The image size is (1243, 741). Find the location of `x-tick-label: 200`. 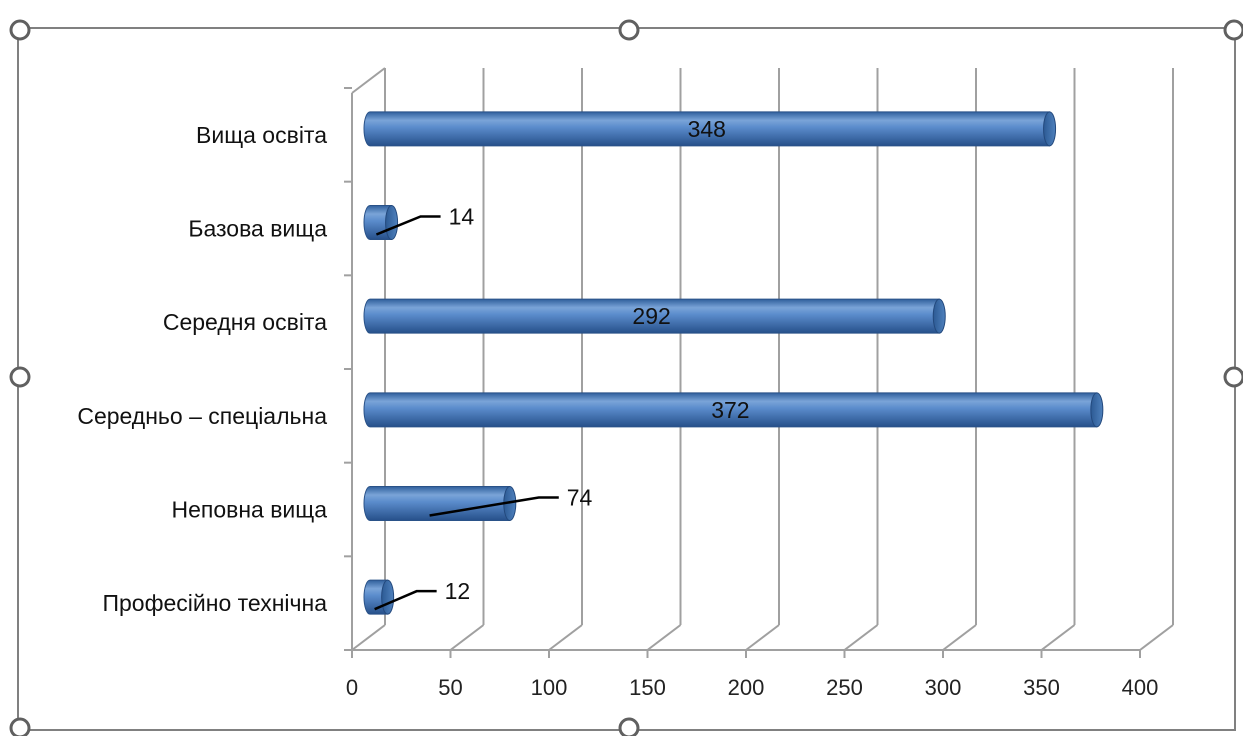

x-tick-label: 200 is located at coordinates (746, 687).